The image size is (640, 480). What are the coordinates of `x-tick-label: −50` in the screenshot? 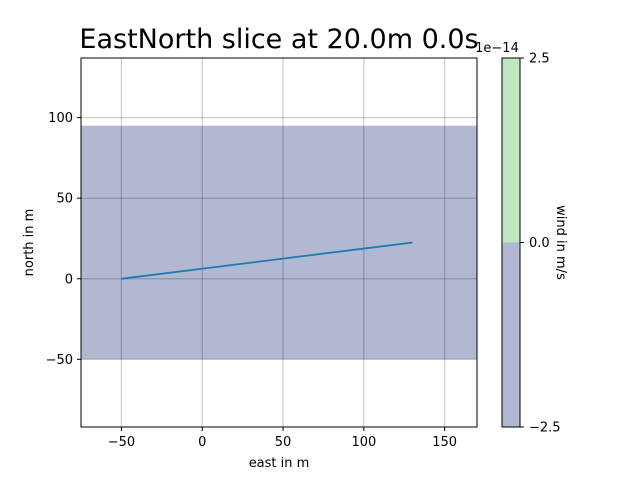 It's located at (121, 442).